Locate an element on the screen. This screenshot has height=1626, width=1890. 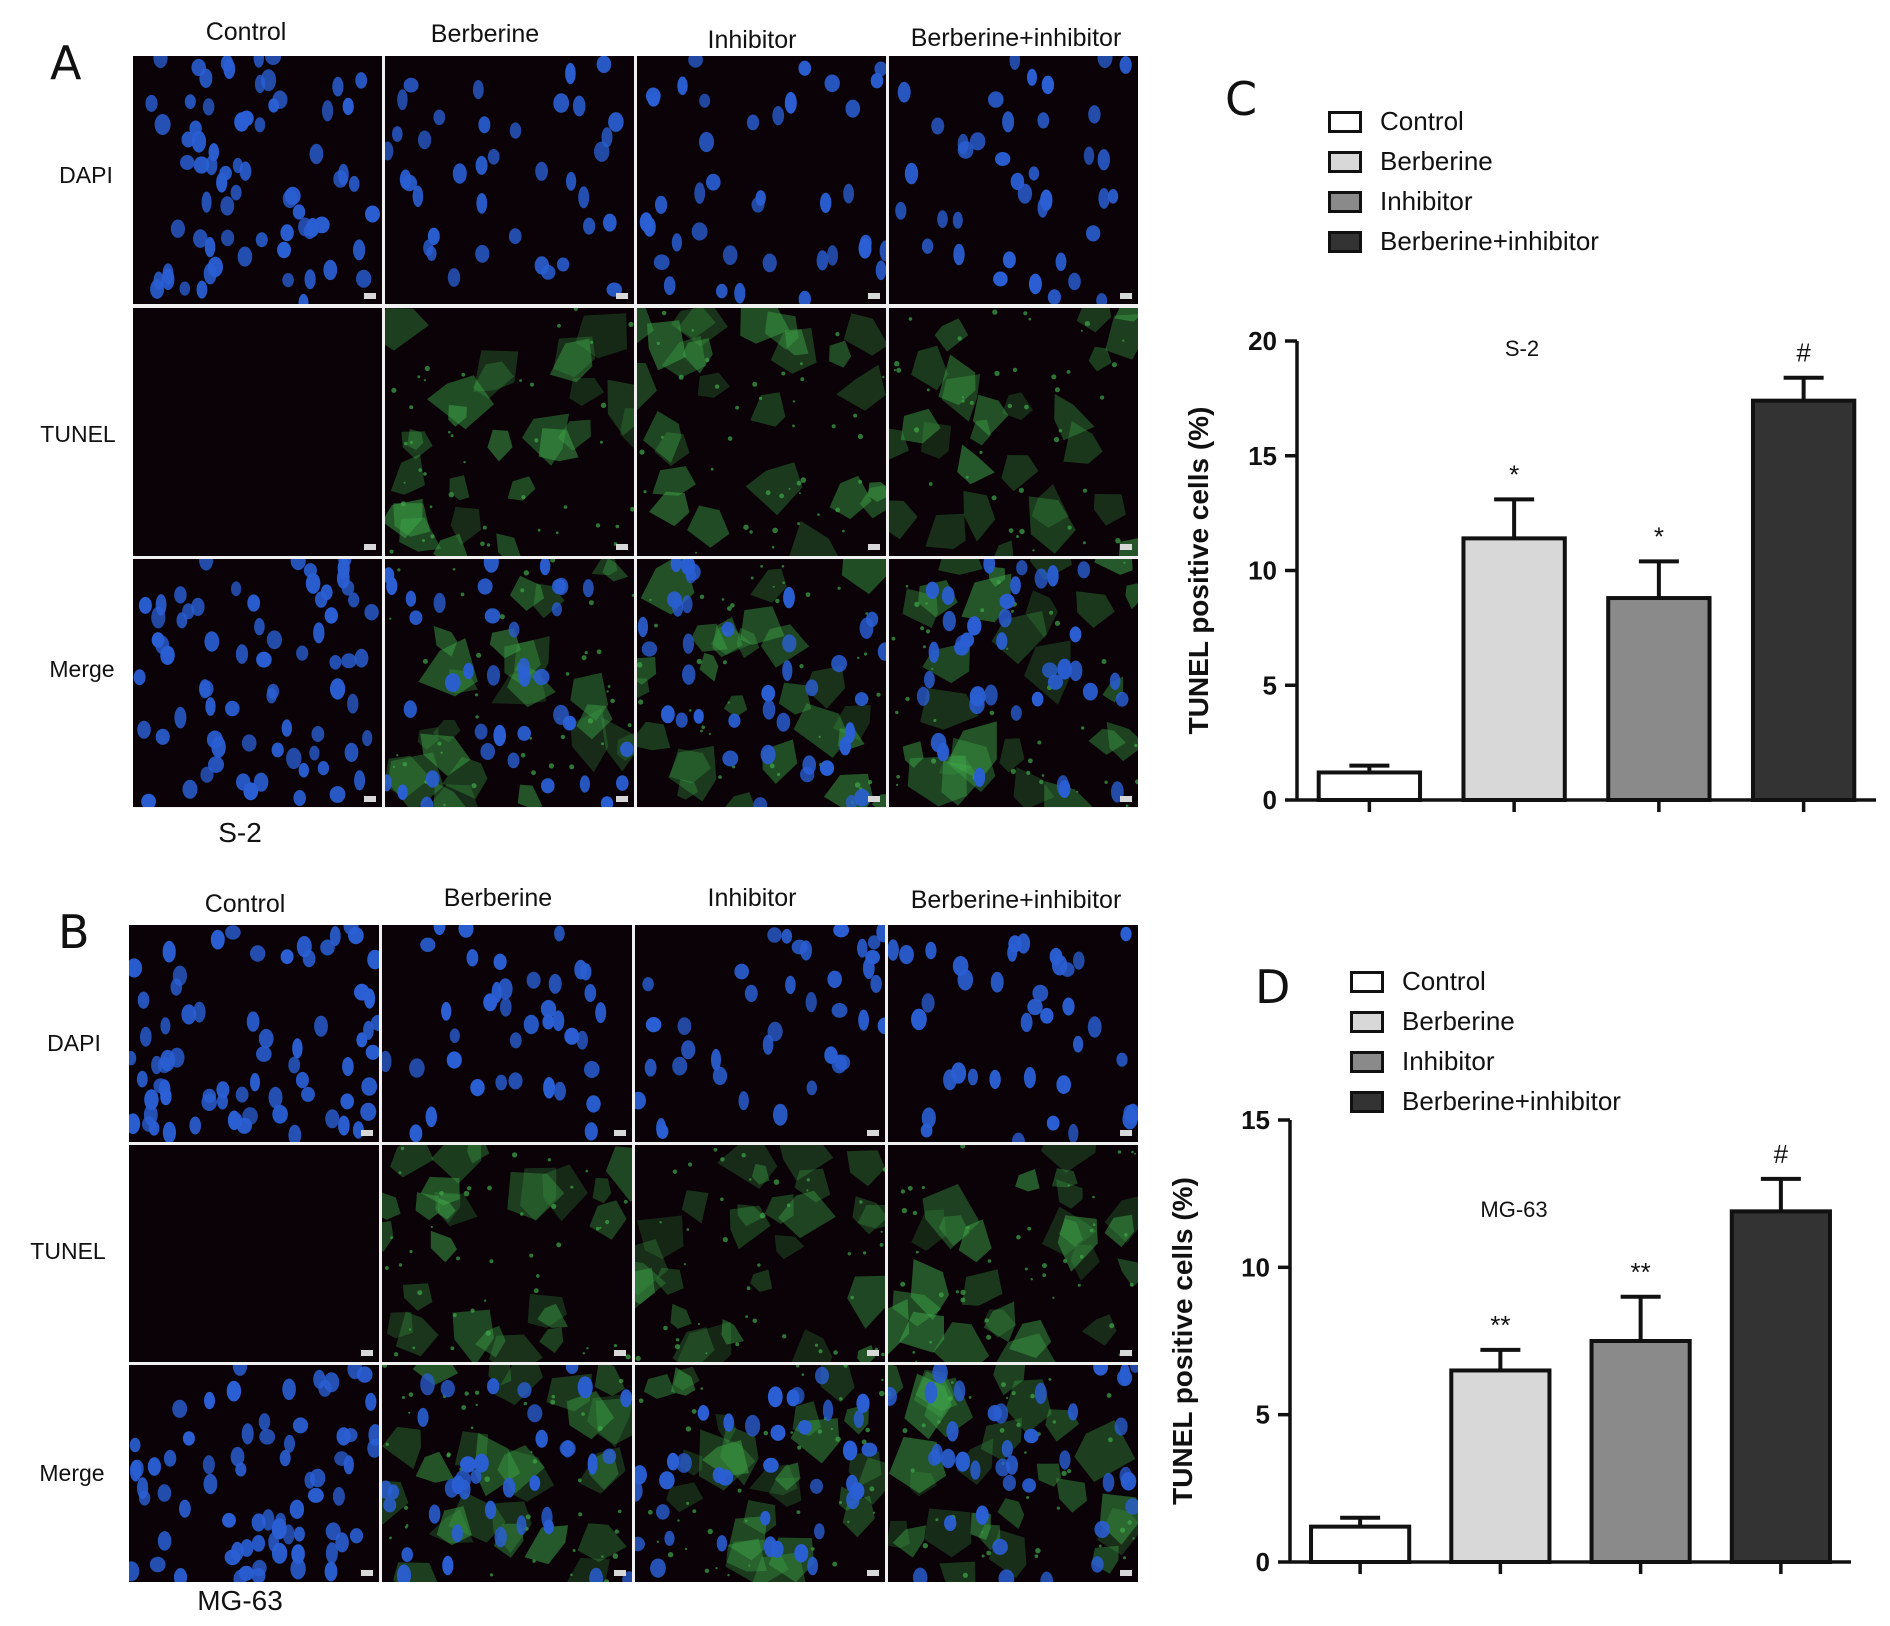
panel-a-row-label: Merge is located at coordinates (82, 669).